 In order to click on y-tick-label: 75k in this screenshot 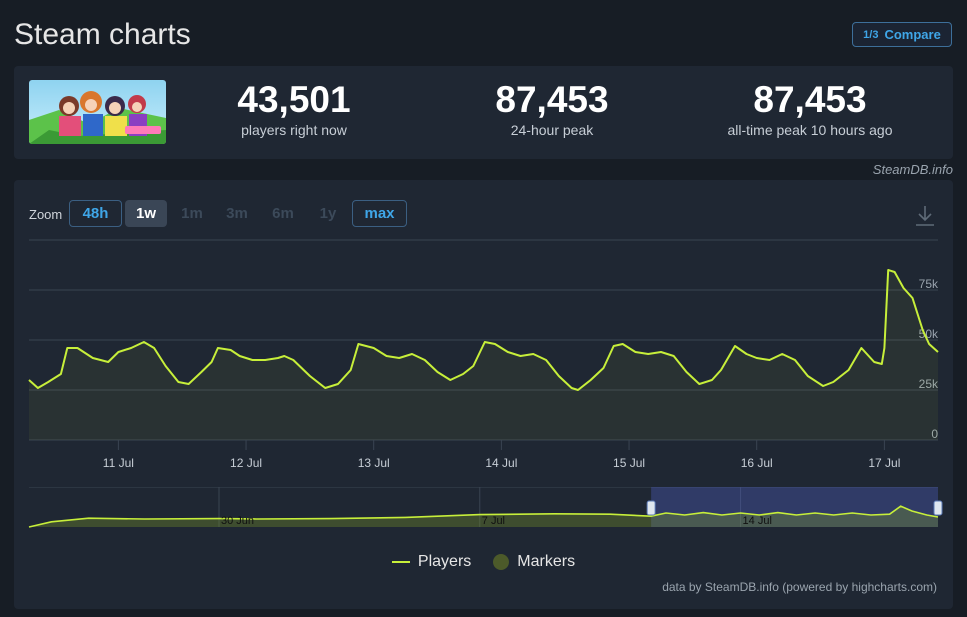, I will do `click(929, 284)`.